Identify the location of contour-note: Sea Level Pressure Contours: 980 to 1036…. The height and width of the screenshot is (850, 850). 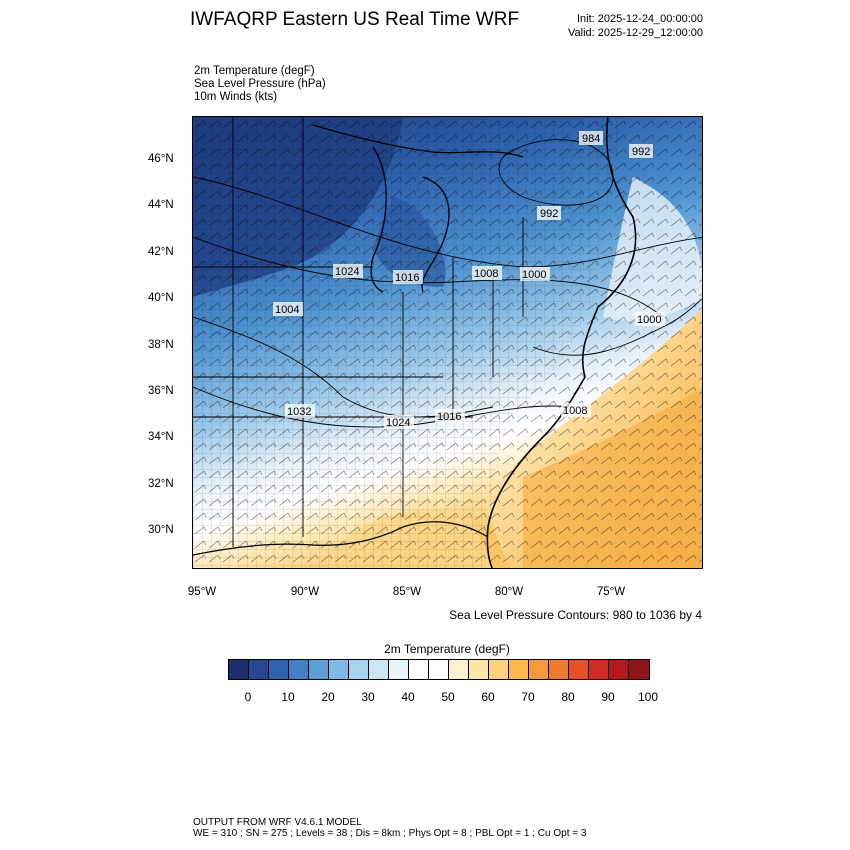
(575, 615).